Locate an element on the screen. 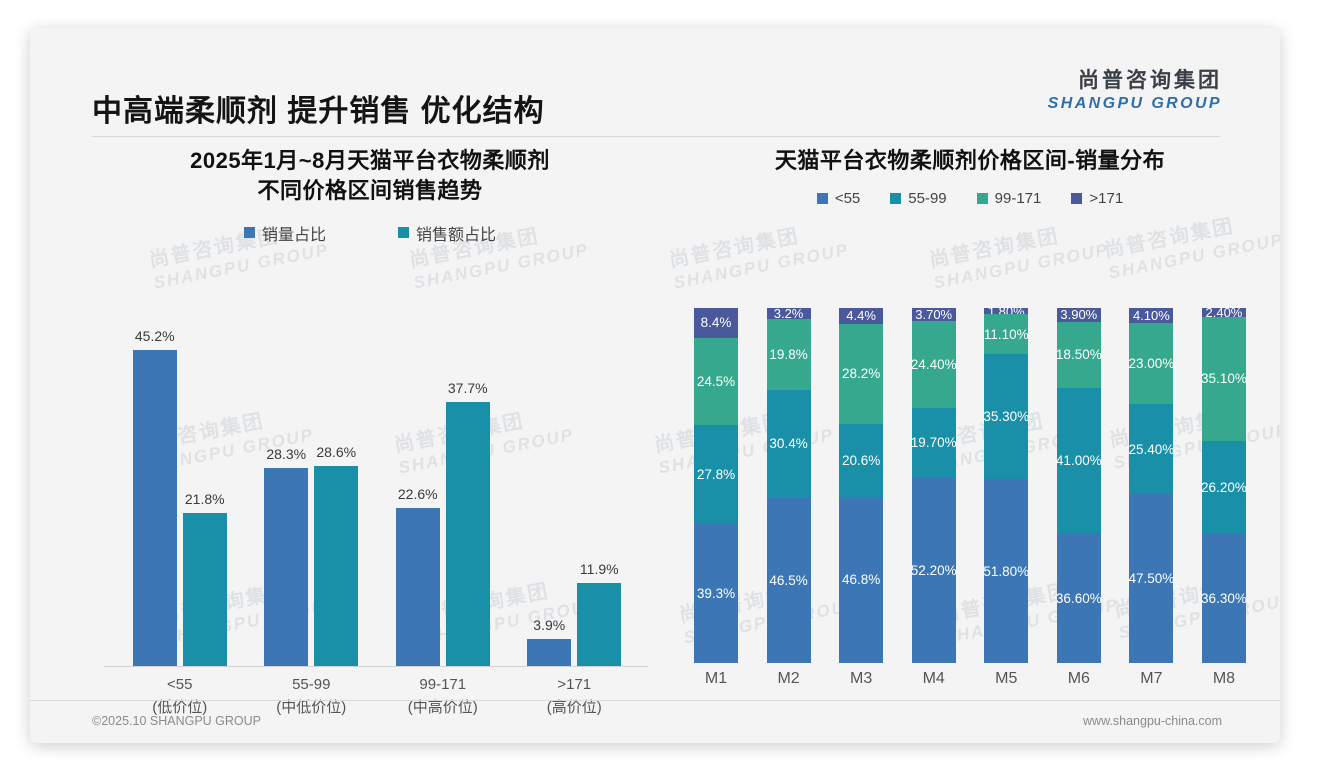 The width and height of the screenshot is (1340, 780). bar-value-label: 28.3% is located at coordinates (286, 454).